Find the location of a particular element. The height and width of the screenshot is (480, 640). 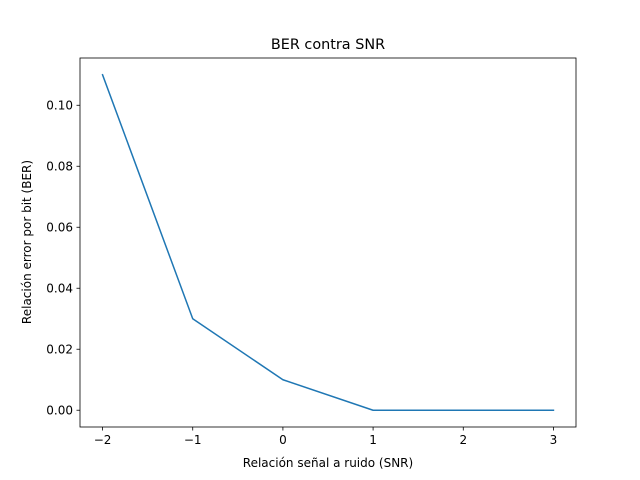

x-tick-label: 1 is located at coordinates (373, 440).